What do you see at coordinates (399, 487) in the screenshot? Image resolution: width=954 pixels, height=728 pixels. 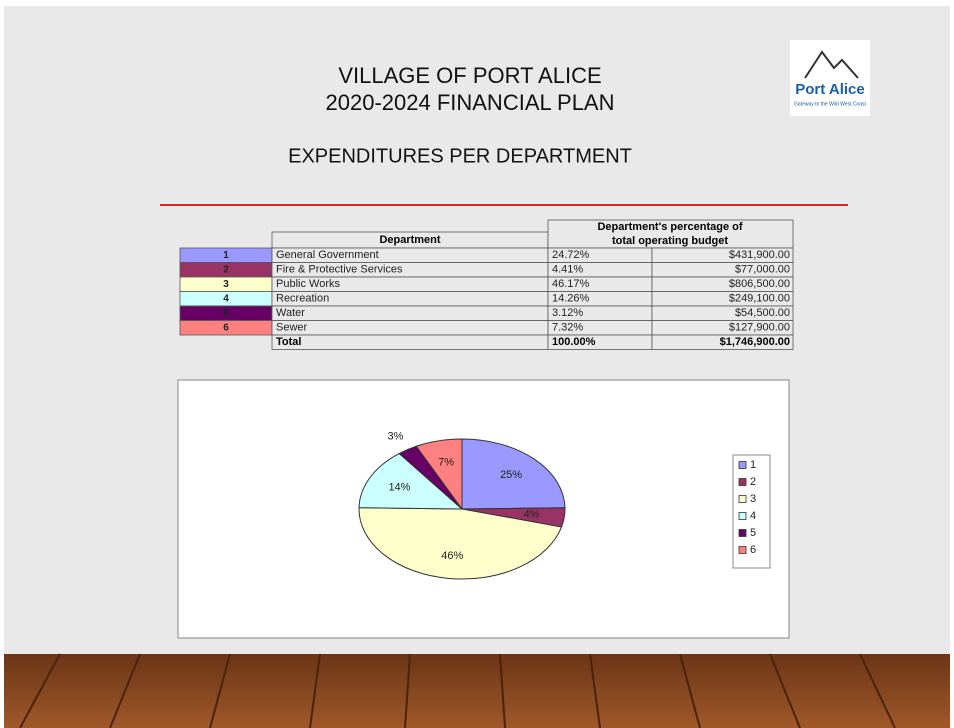 I see `slice-label: 14%` at bounding box center [399, 487].